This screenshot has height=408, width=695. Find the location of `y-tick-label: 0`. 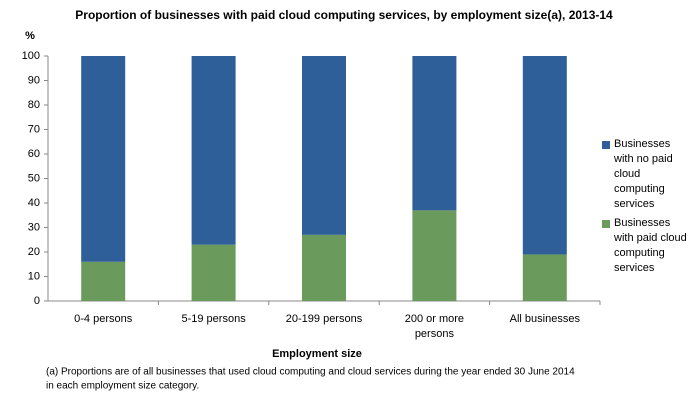

y-tick-label: 0 is located at coordinates (37, 301).